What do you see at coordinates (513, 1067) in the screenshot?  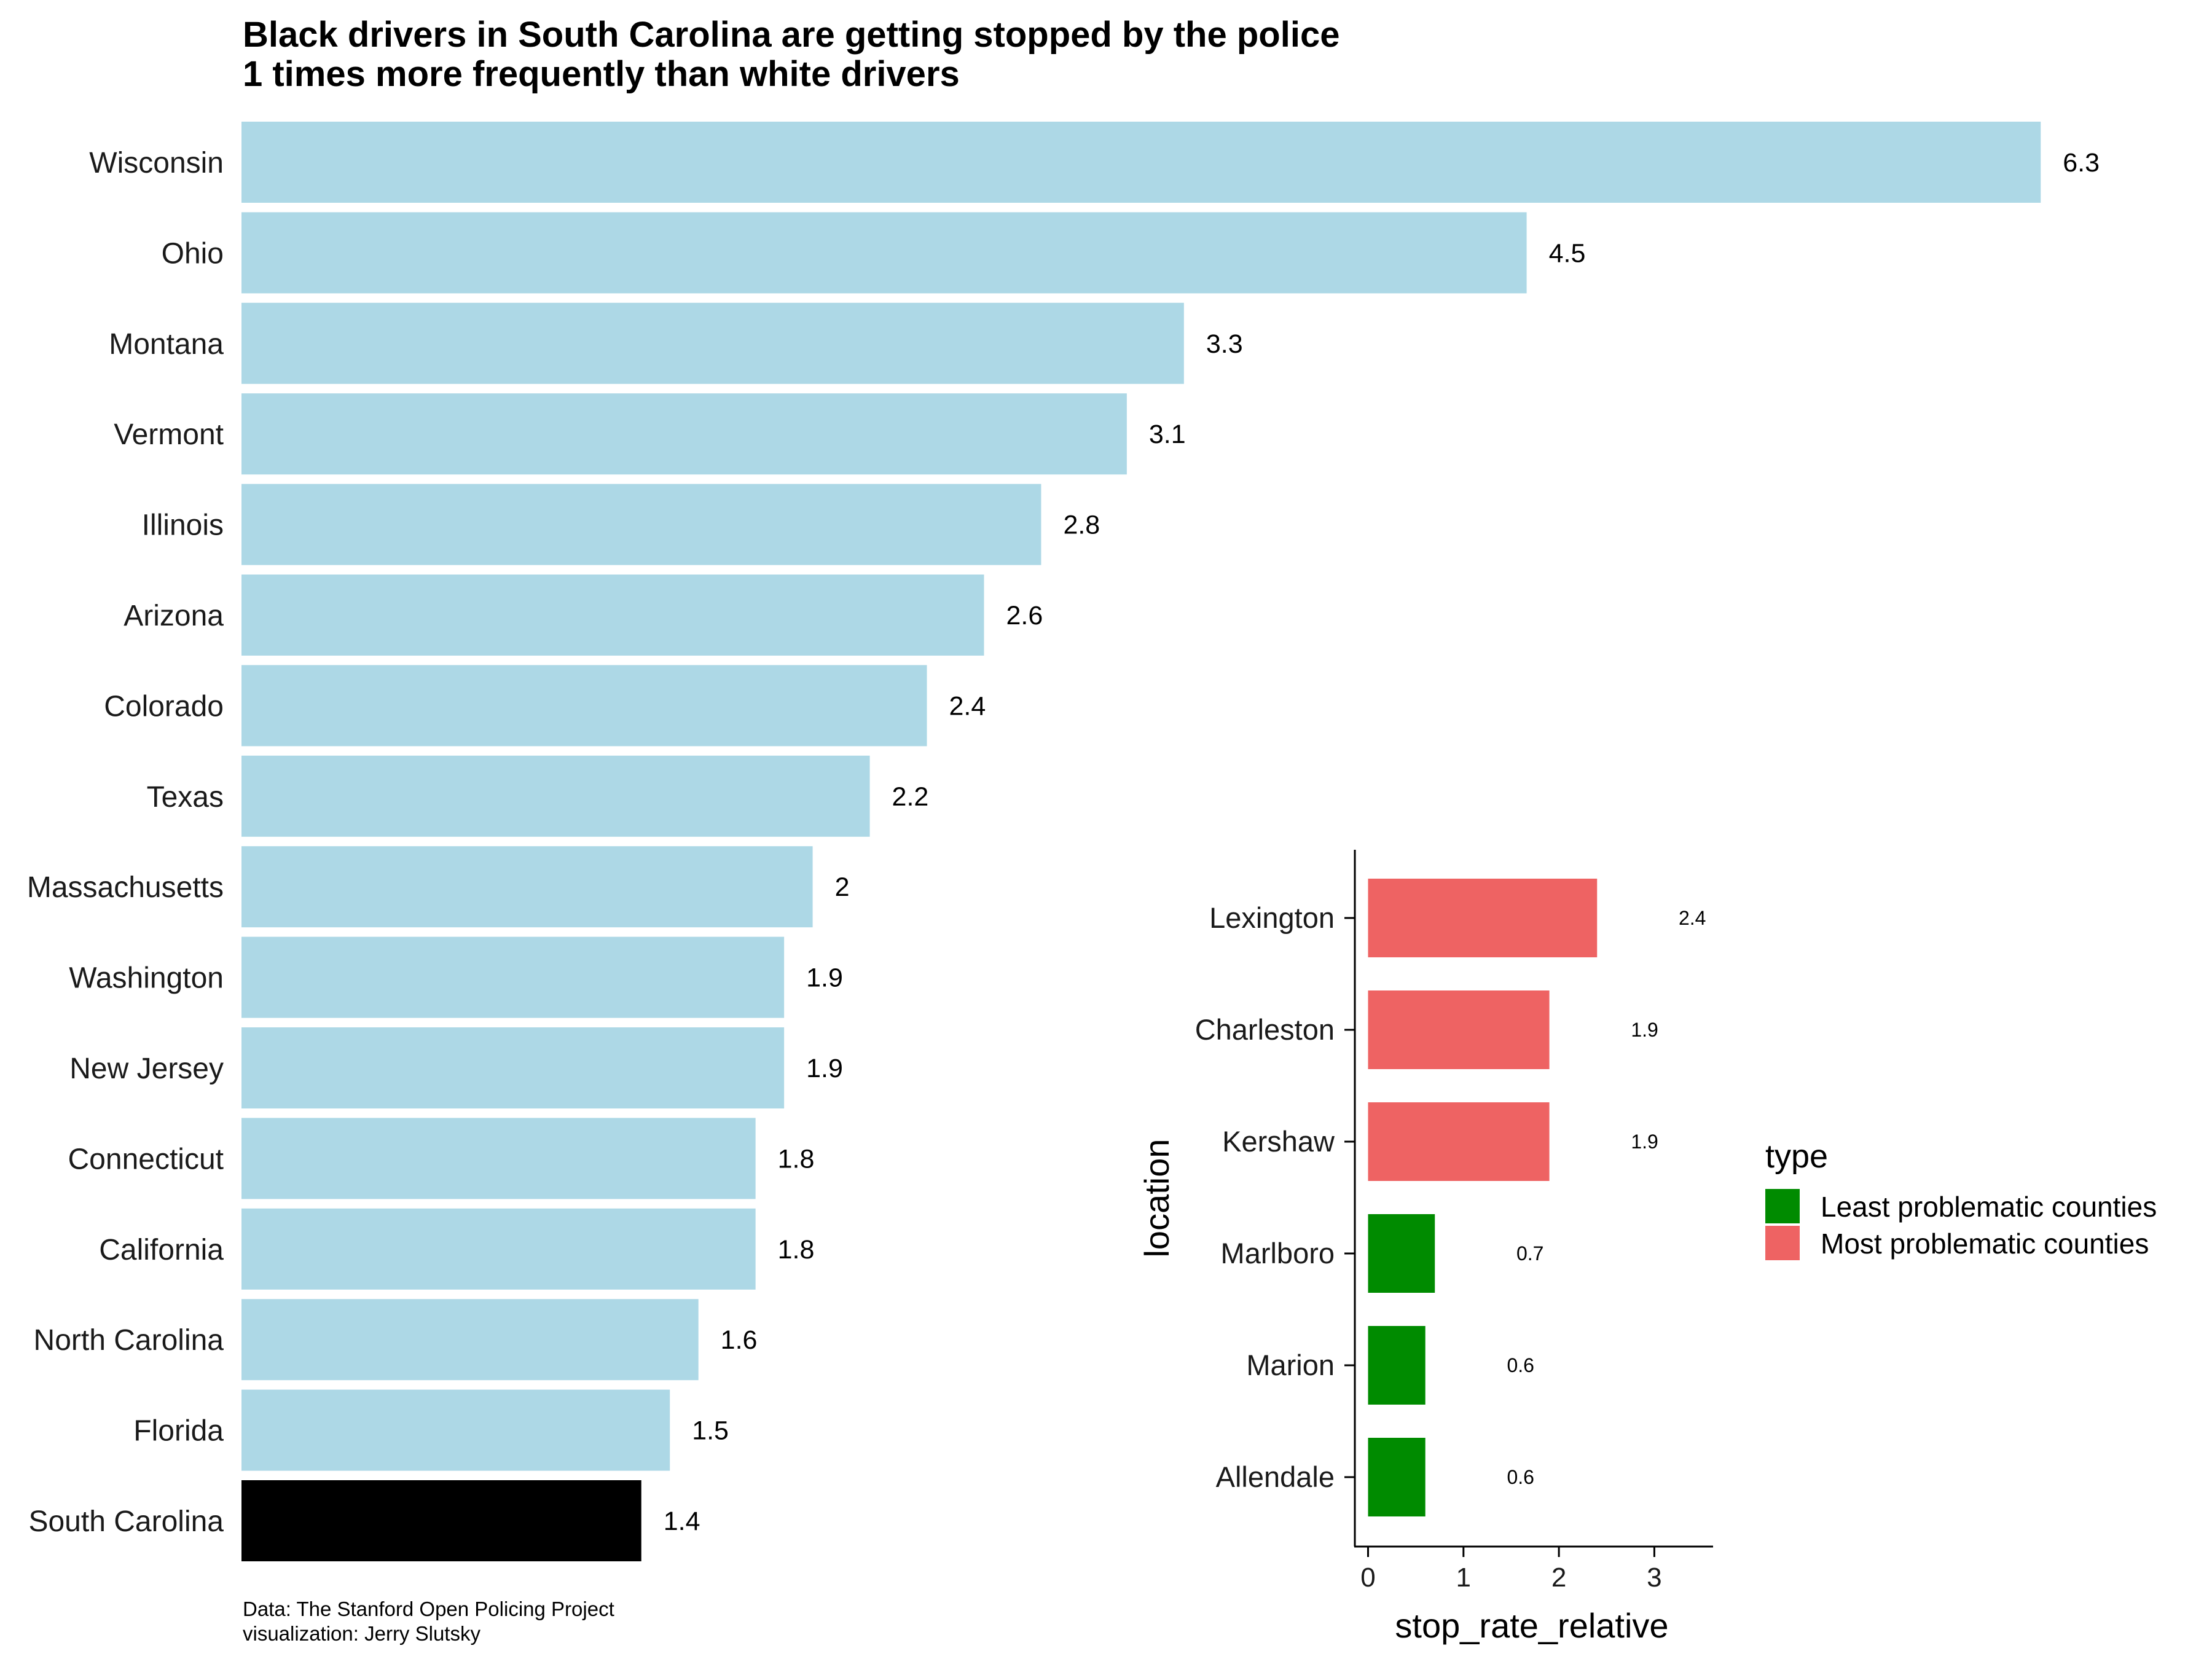 I see `bar-new-jersey` at bounding box center [513, 1067].